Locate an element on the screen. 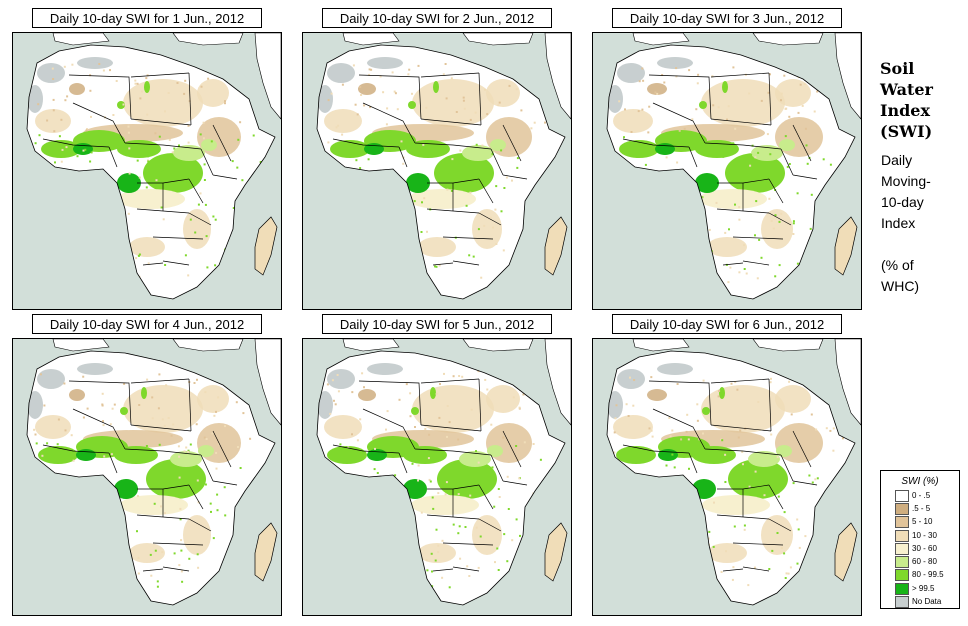 The height and width of the screenshot is (626, 968). map-svg is located at coordinates (437, 171).